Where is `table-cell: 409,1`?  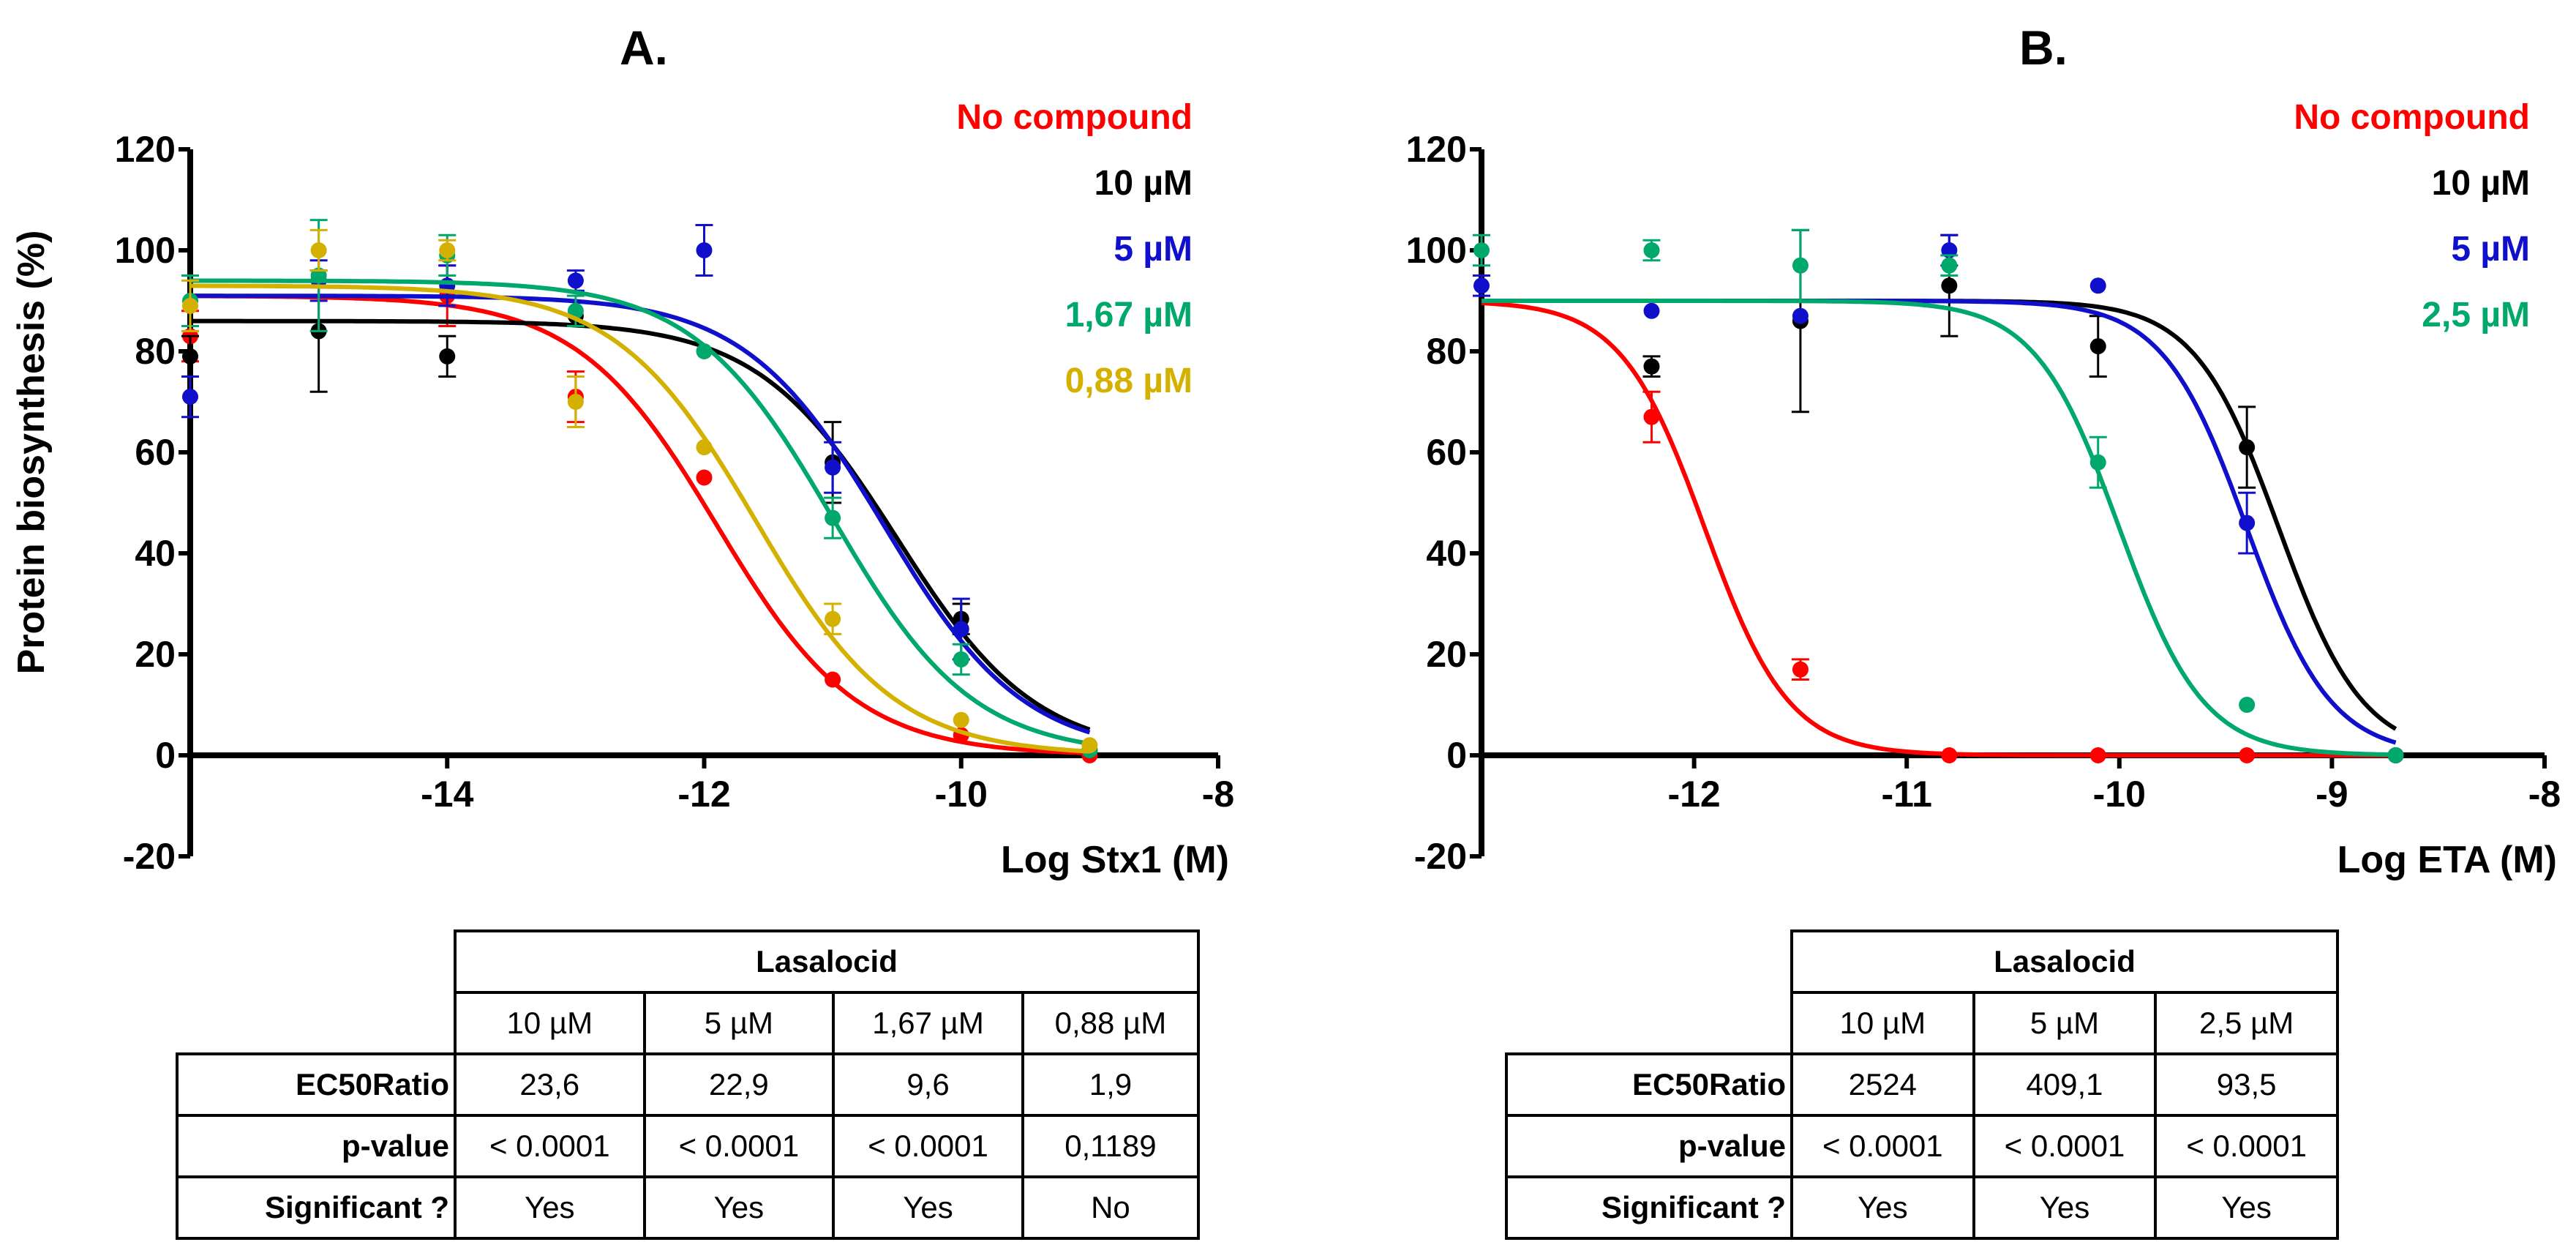 table-cell: 409,1 is located at coordinates (2065, 1084).